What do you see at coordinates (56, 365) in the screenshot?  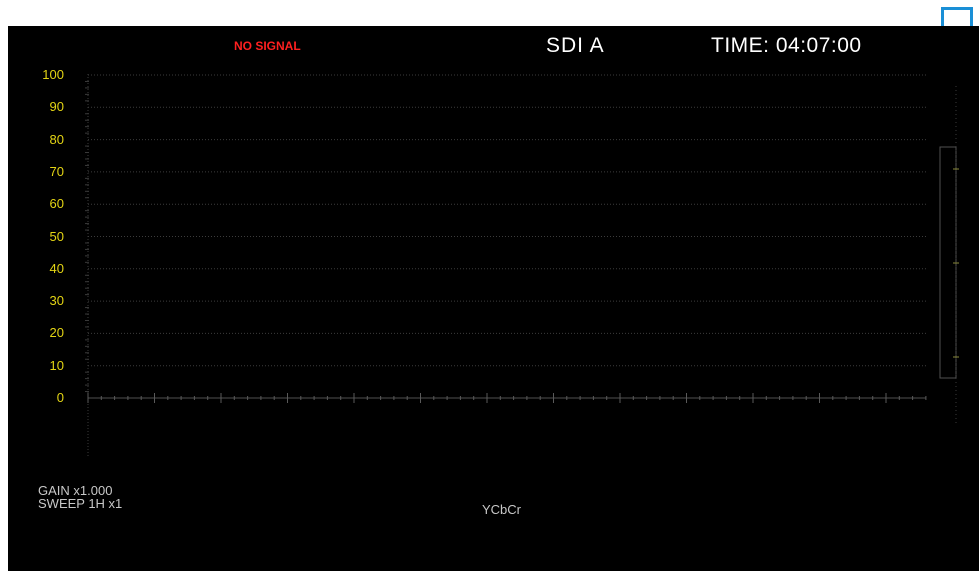 I see `scale-label: 10` at bounding box center [56, 365].